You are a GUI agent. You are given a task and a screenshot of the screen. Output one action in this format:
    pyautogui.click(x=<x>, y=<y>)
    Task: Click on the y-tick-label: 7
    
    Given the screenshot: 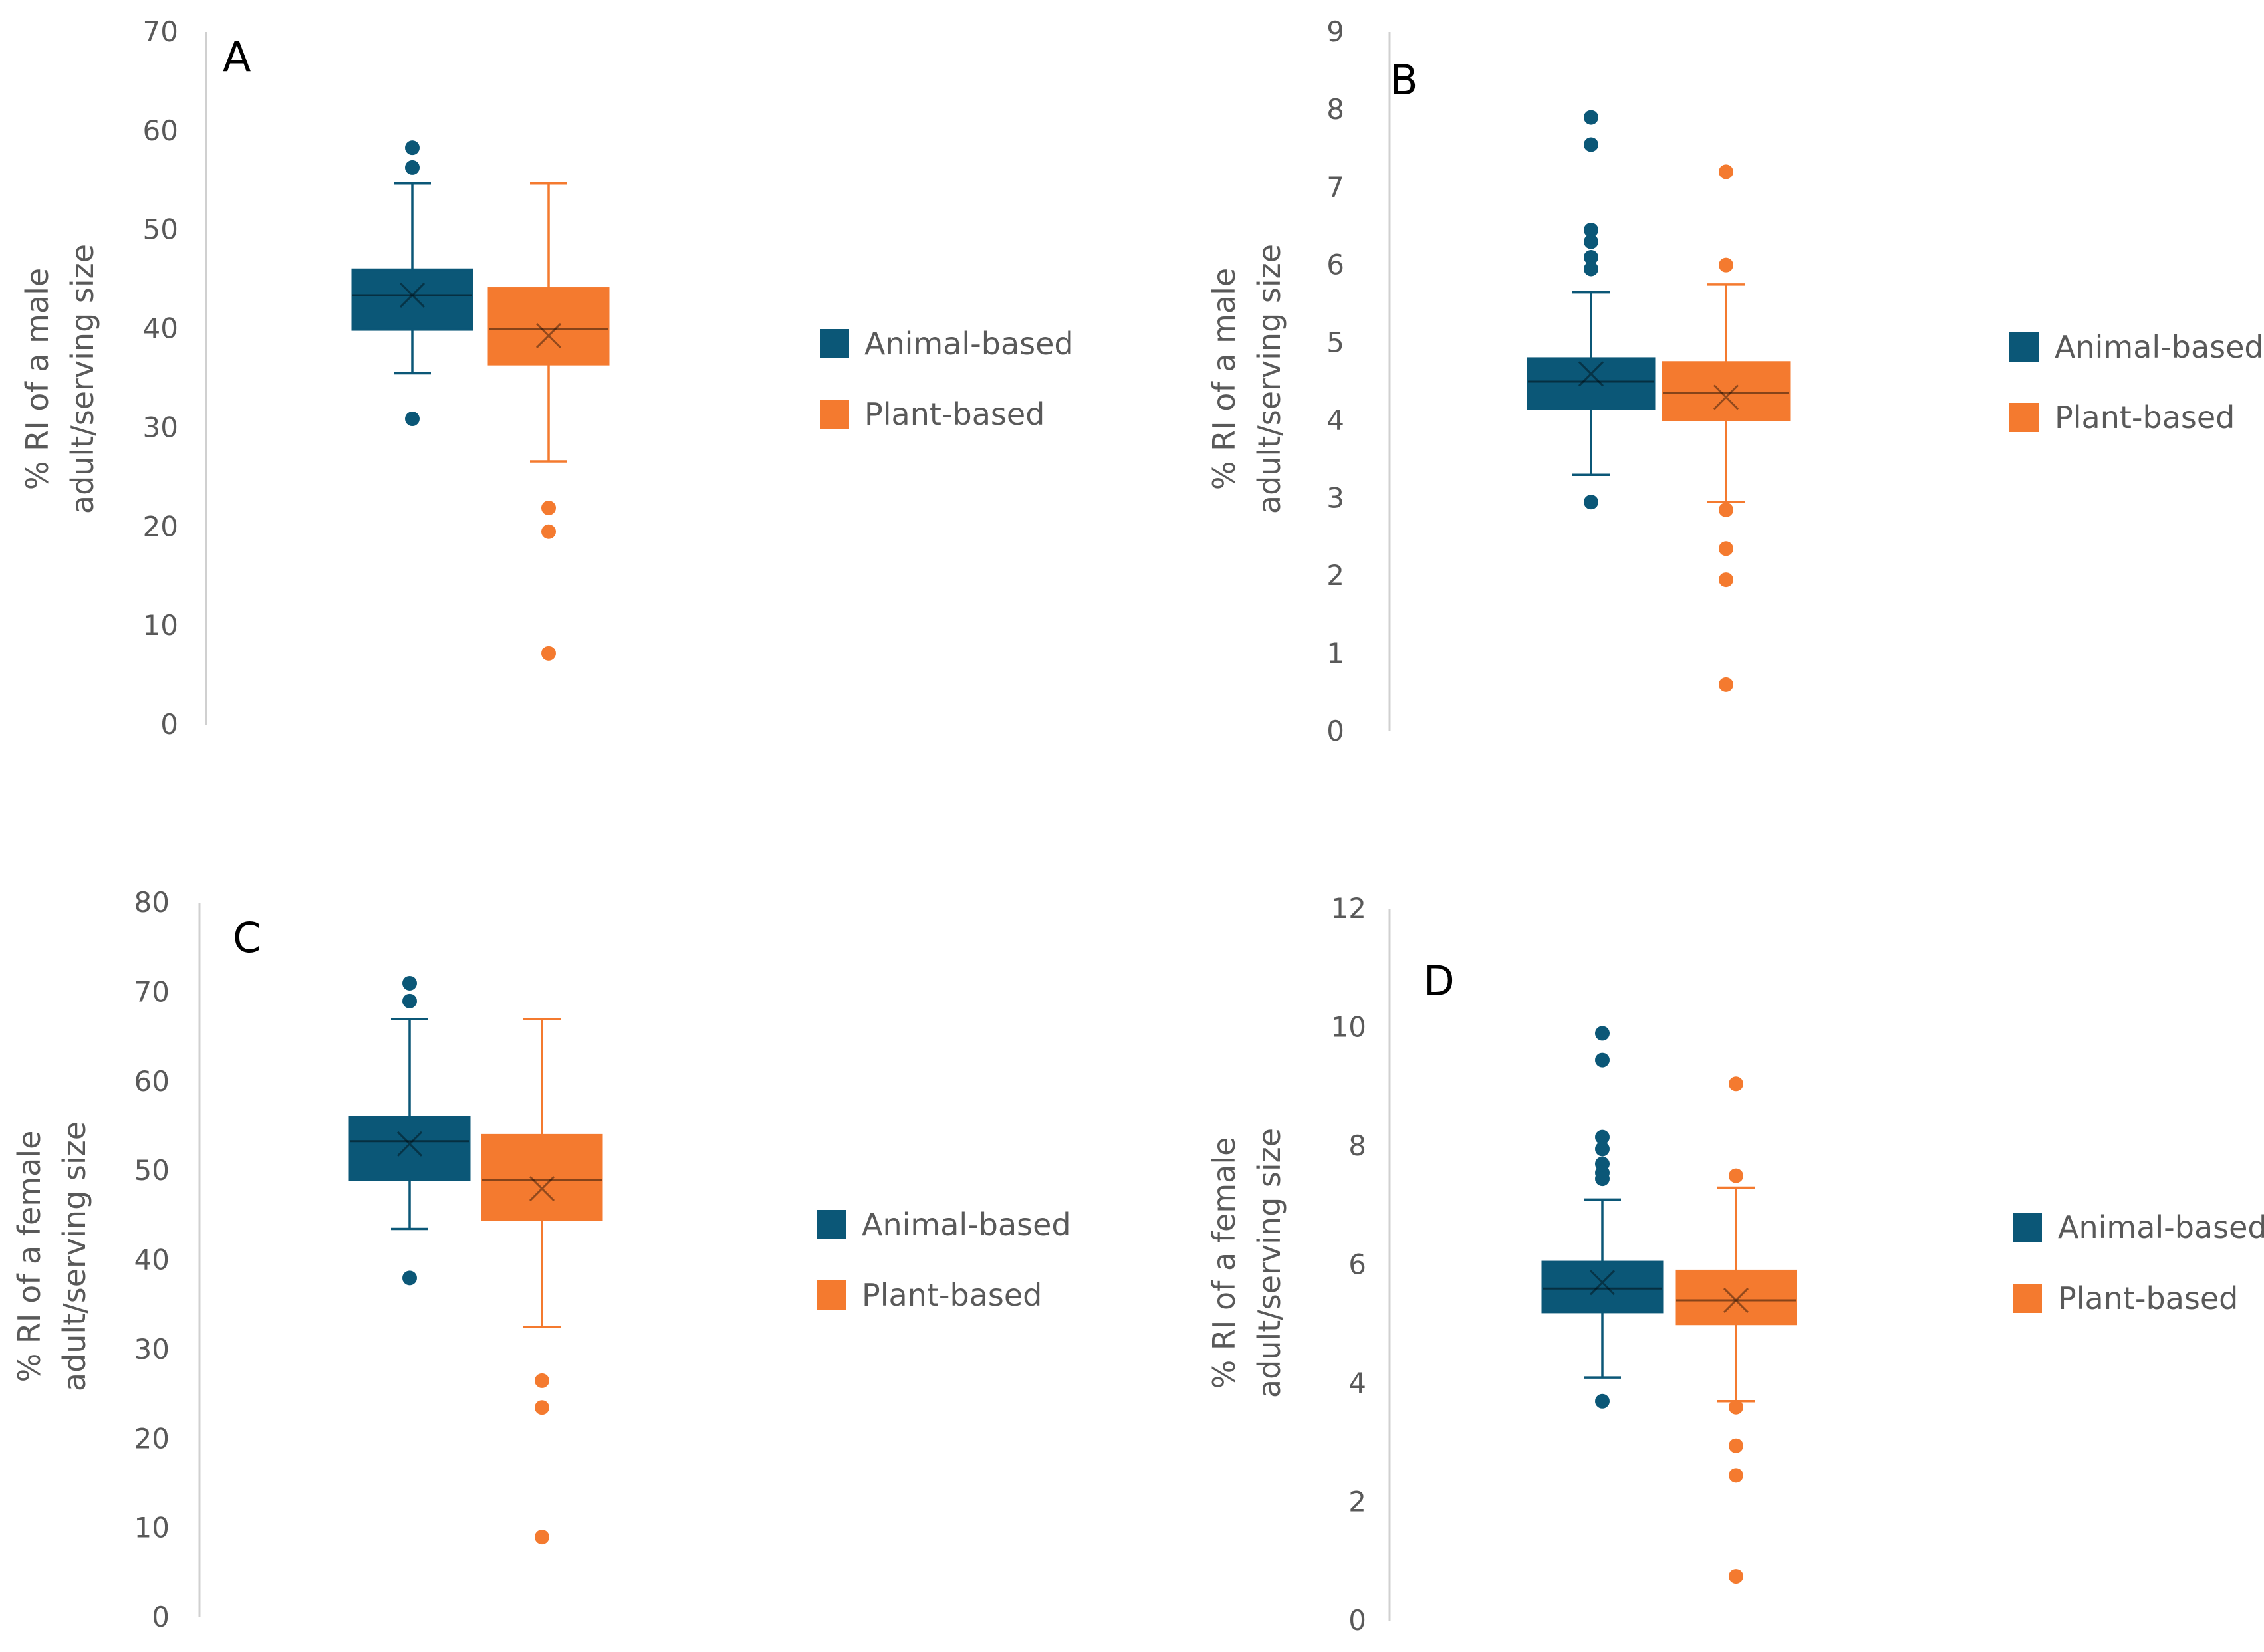 What is the action you would take?
    pyautogui.click(x=1335, y=187)
    